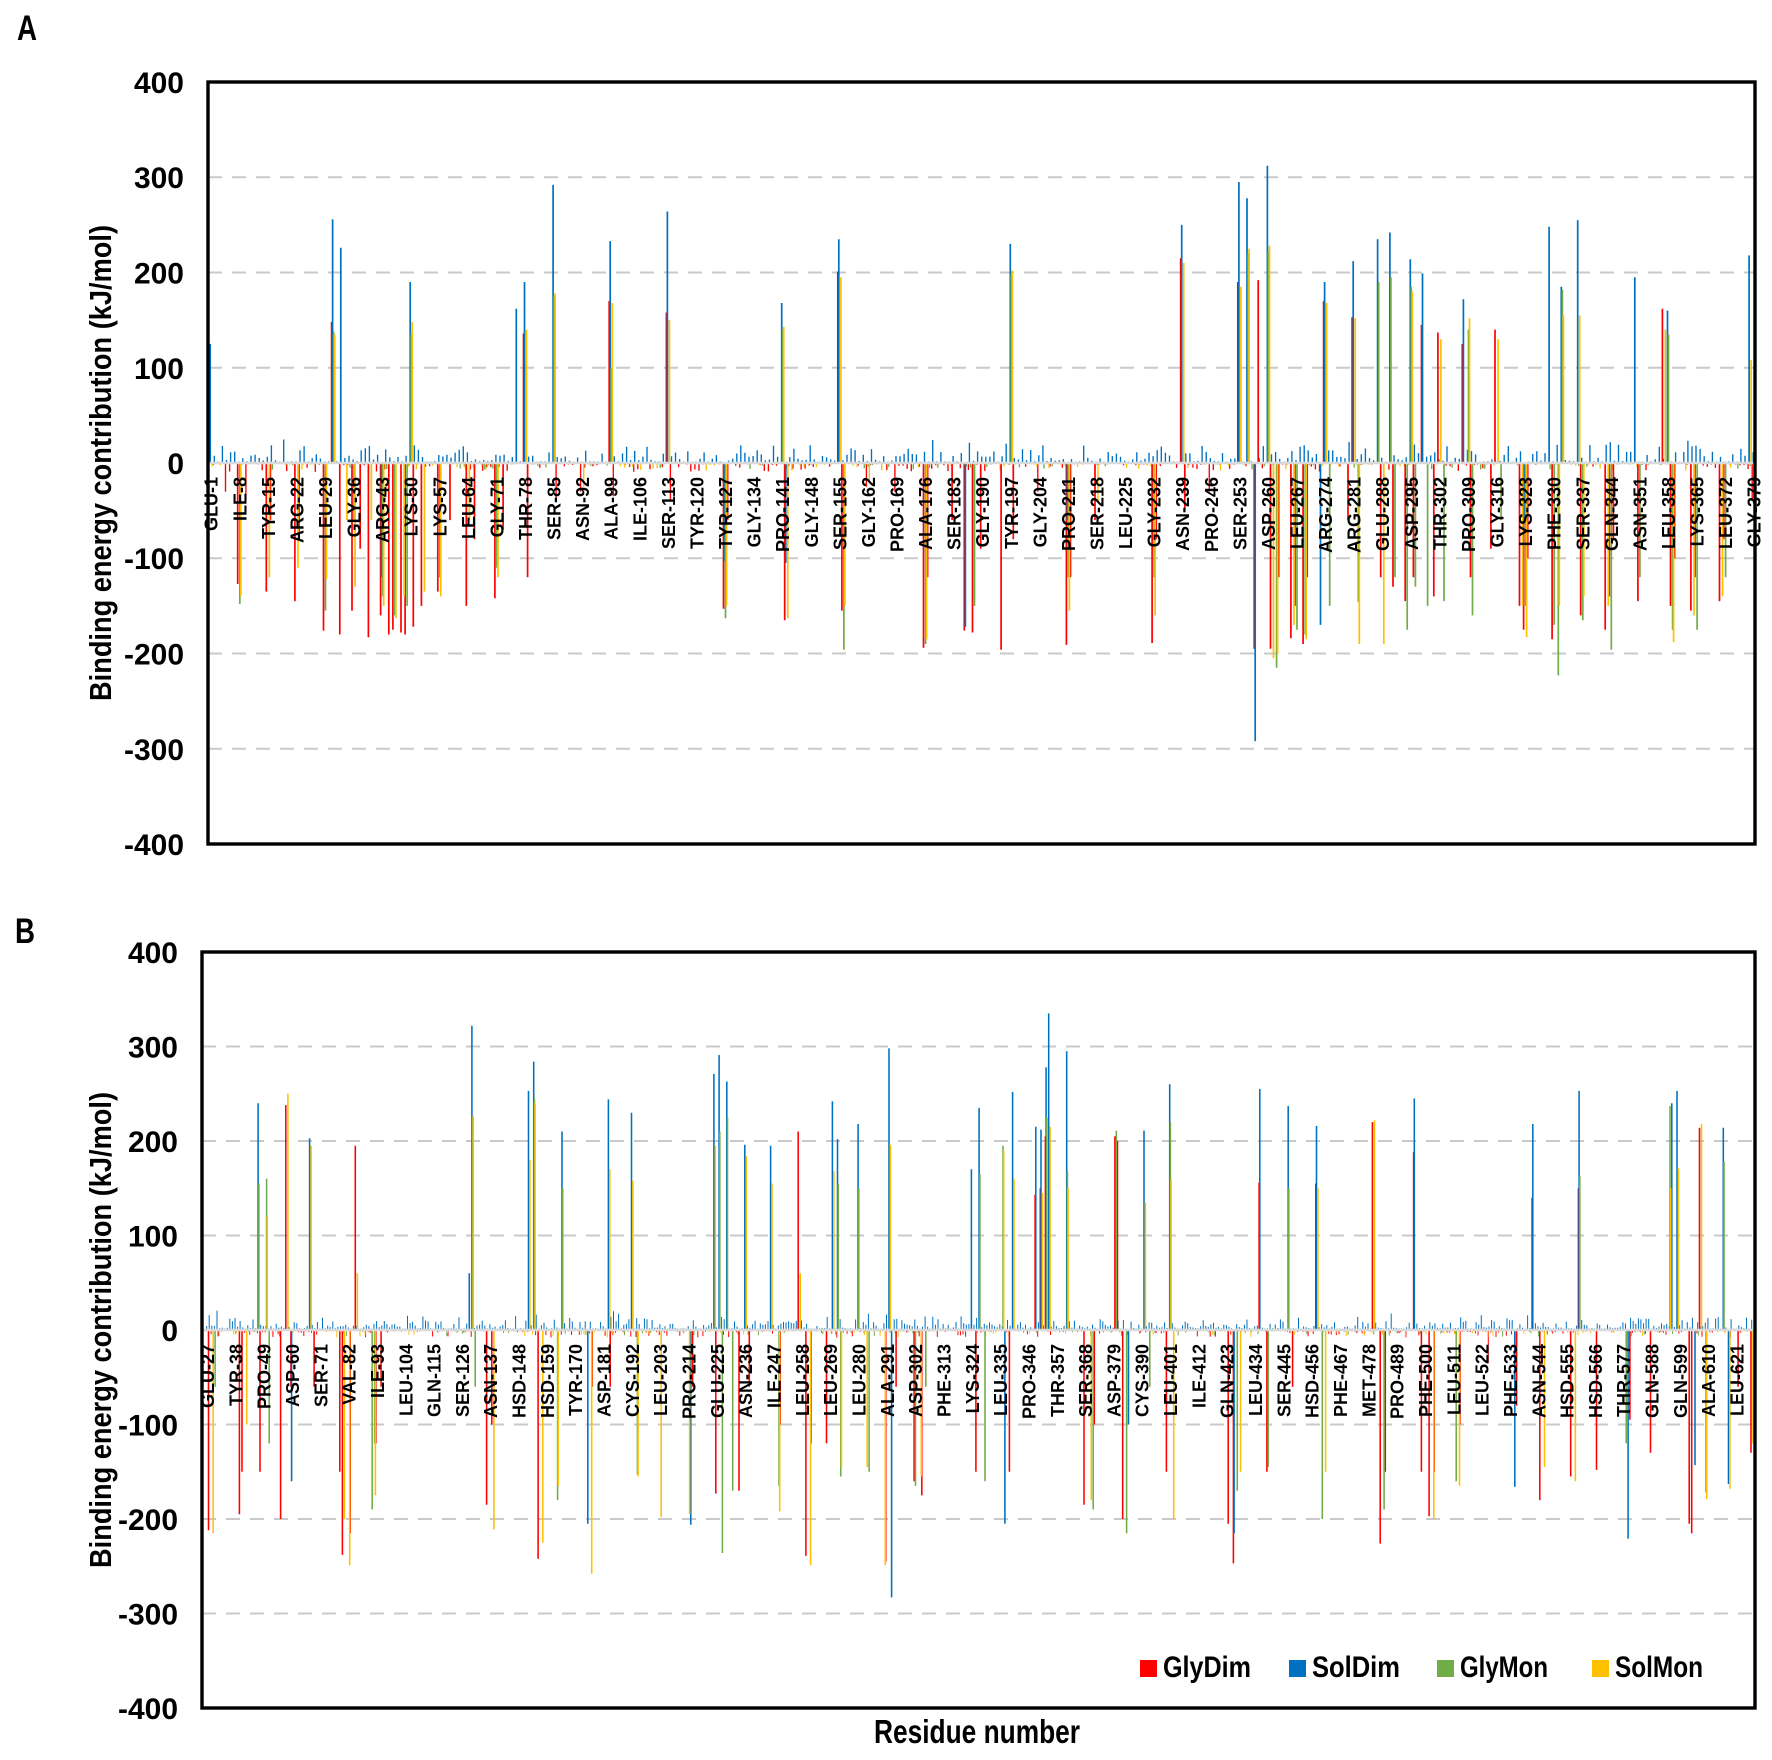  What do you see at coordinates (269, 508) in the screenshot?
I see `svg-text: TYR-15` at bounding box center [269, 508].